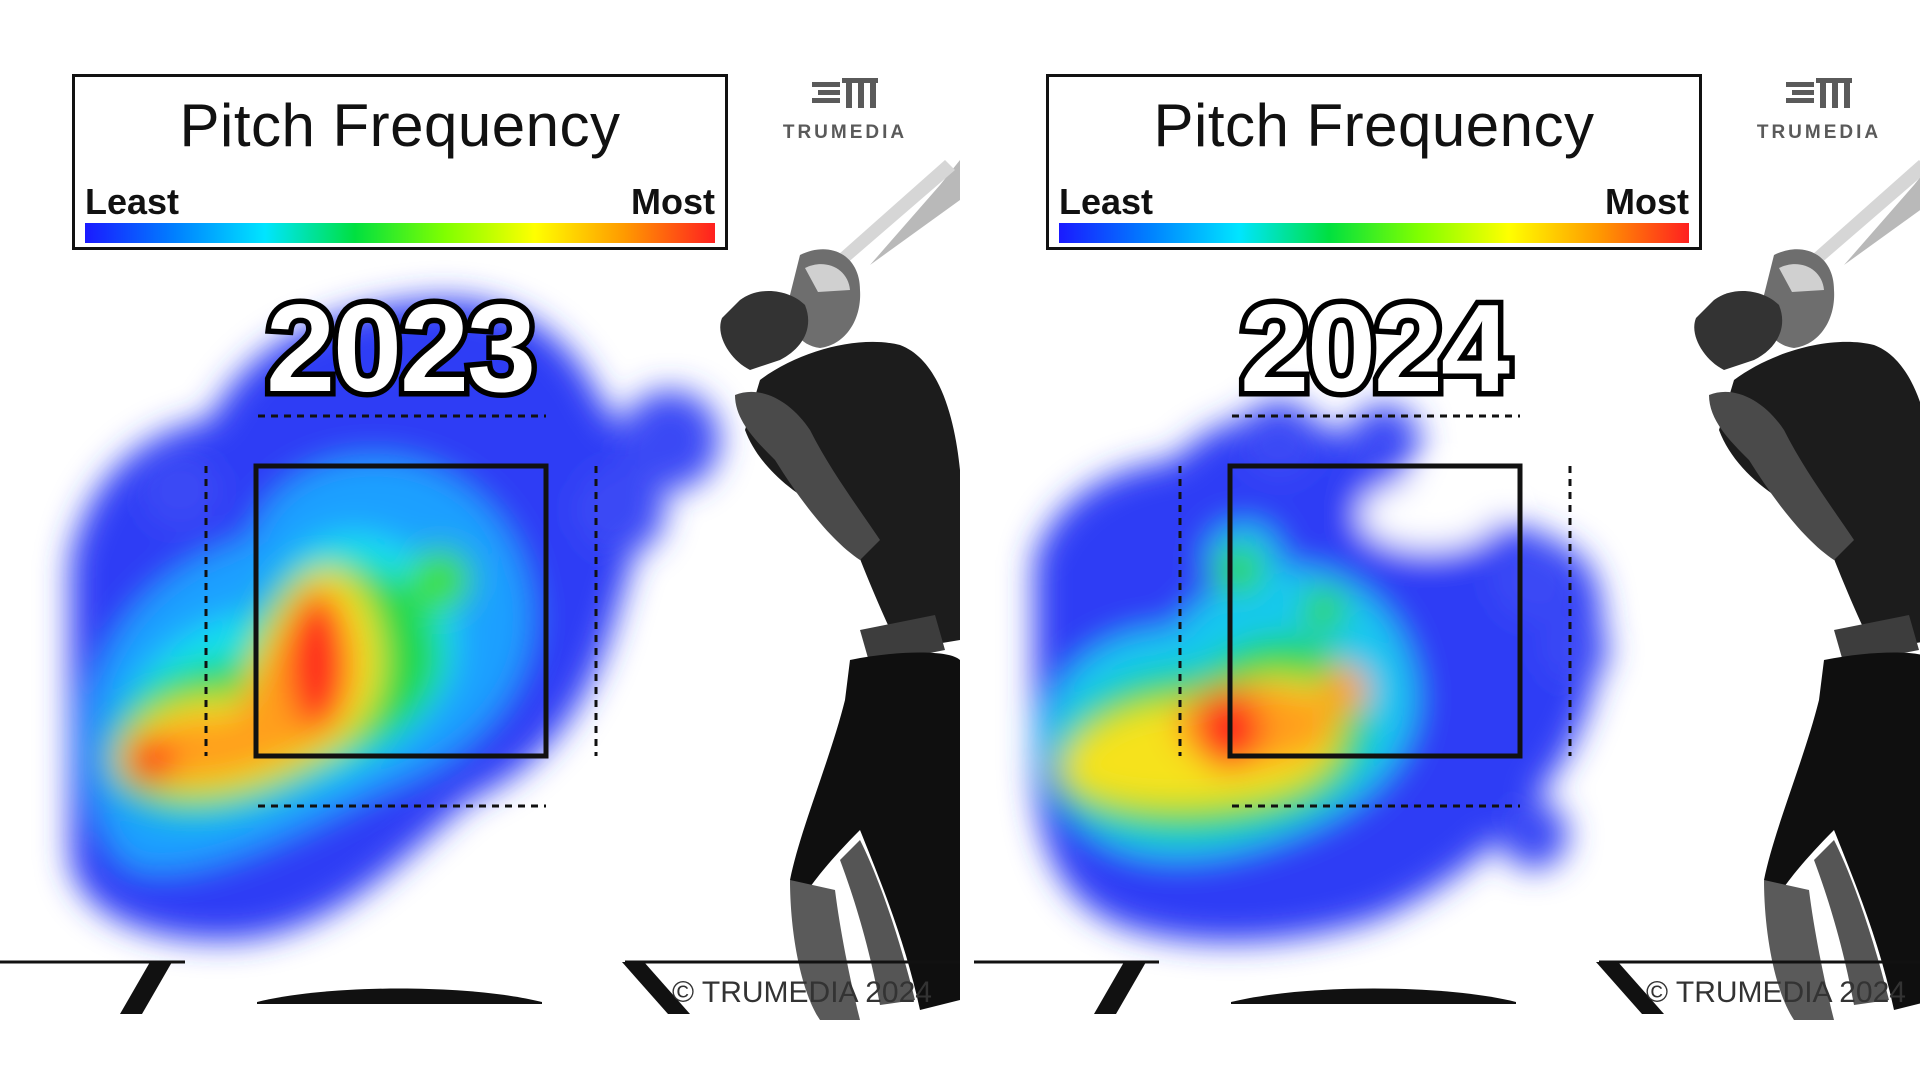  What do you see at coordinates (401, 349) in the screenshot?
I see `year-label: 2023` at bounding box center [401, 349].